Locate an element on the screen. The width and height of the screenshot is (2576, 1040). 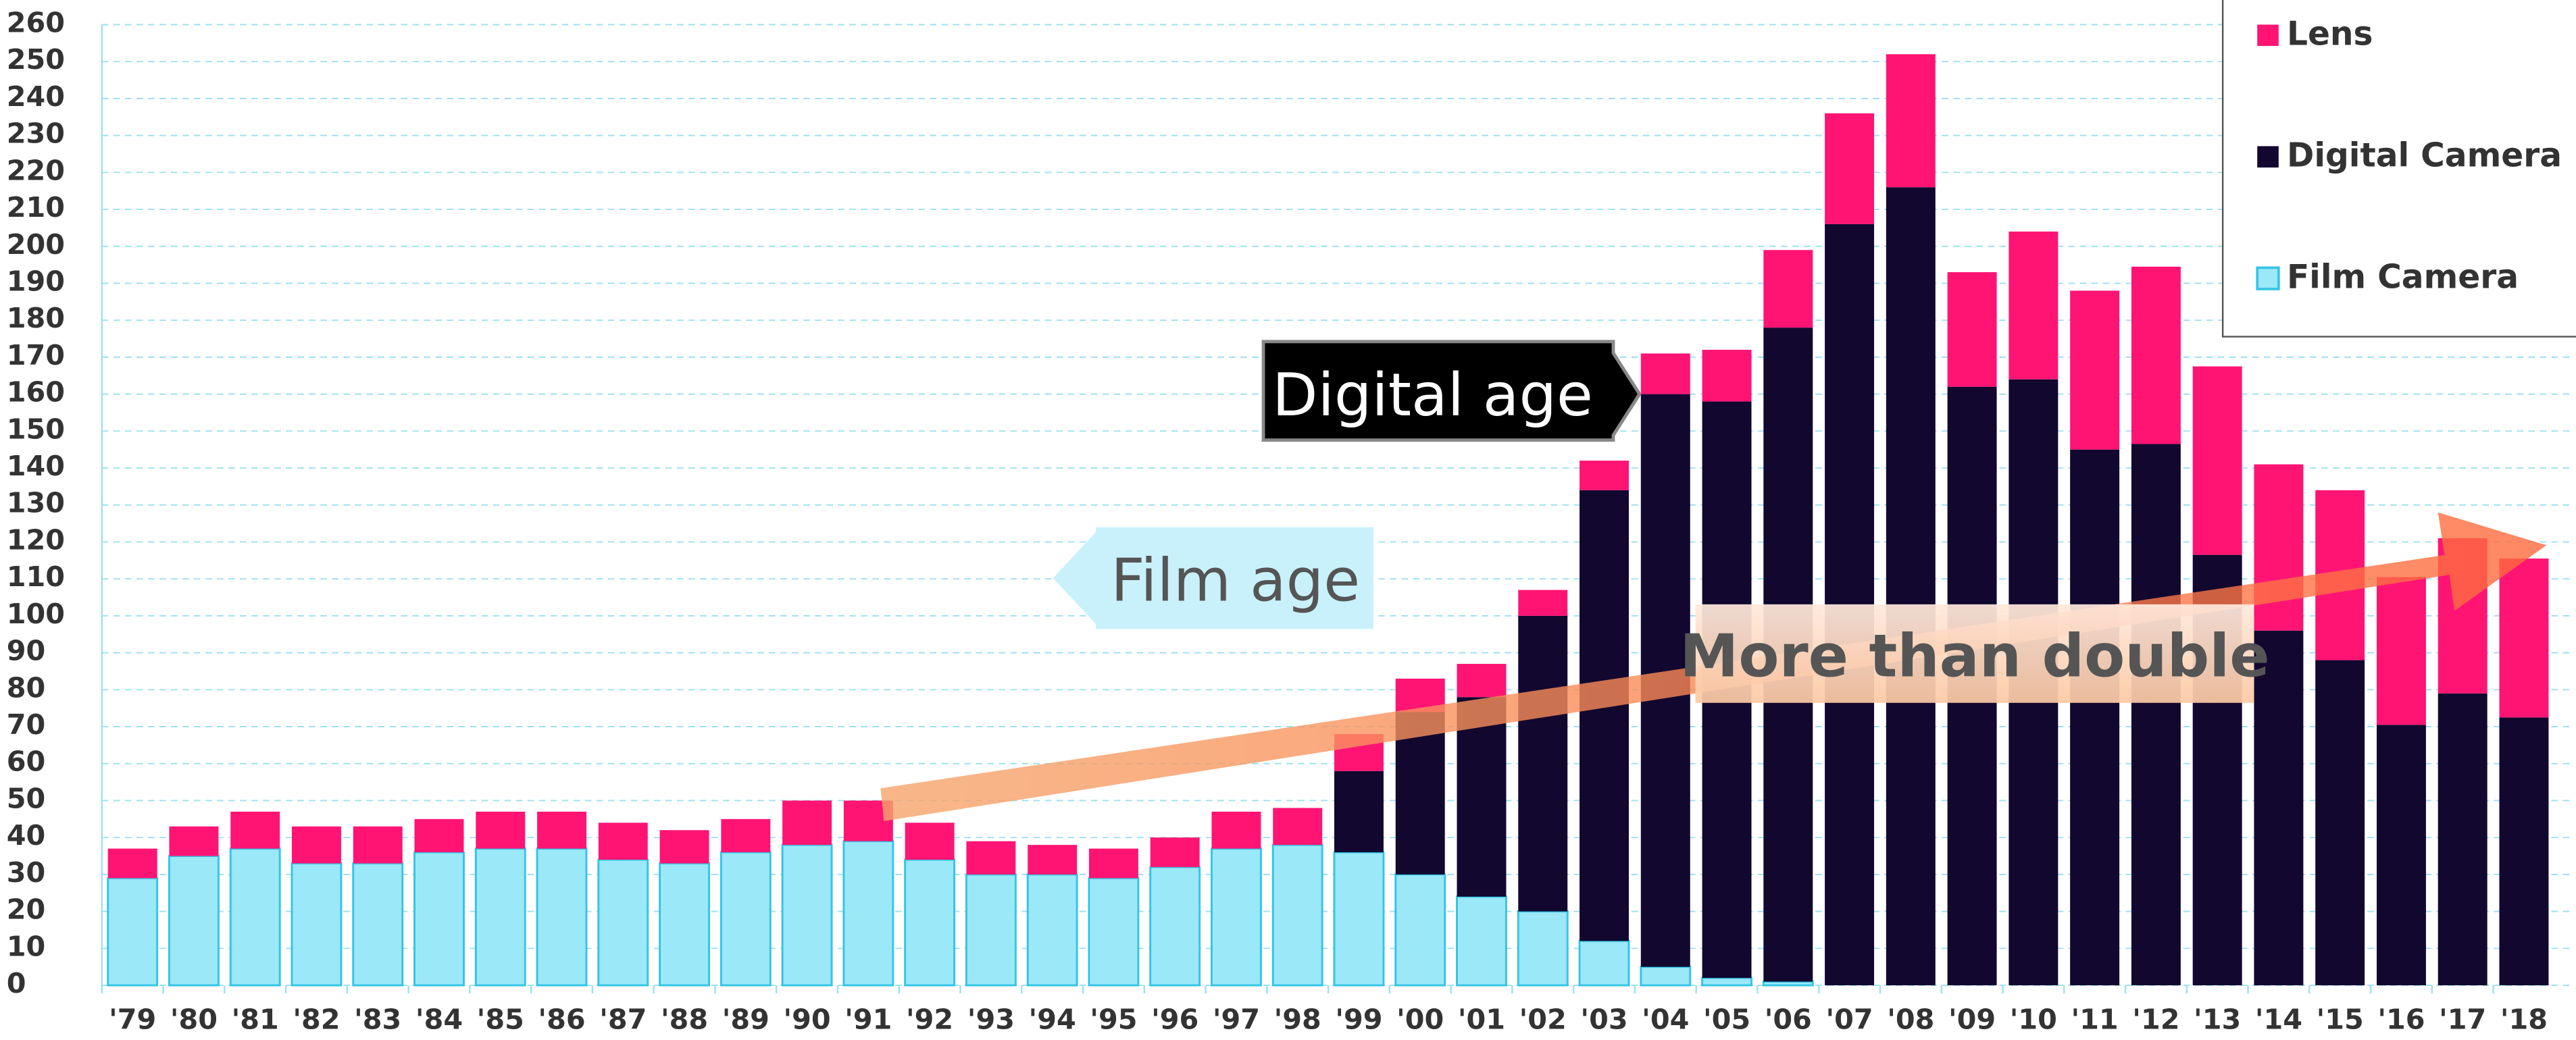
x-tick-label: '03 is located at coordinates (1603, 1020).